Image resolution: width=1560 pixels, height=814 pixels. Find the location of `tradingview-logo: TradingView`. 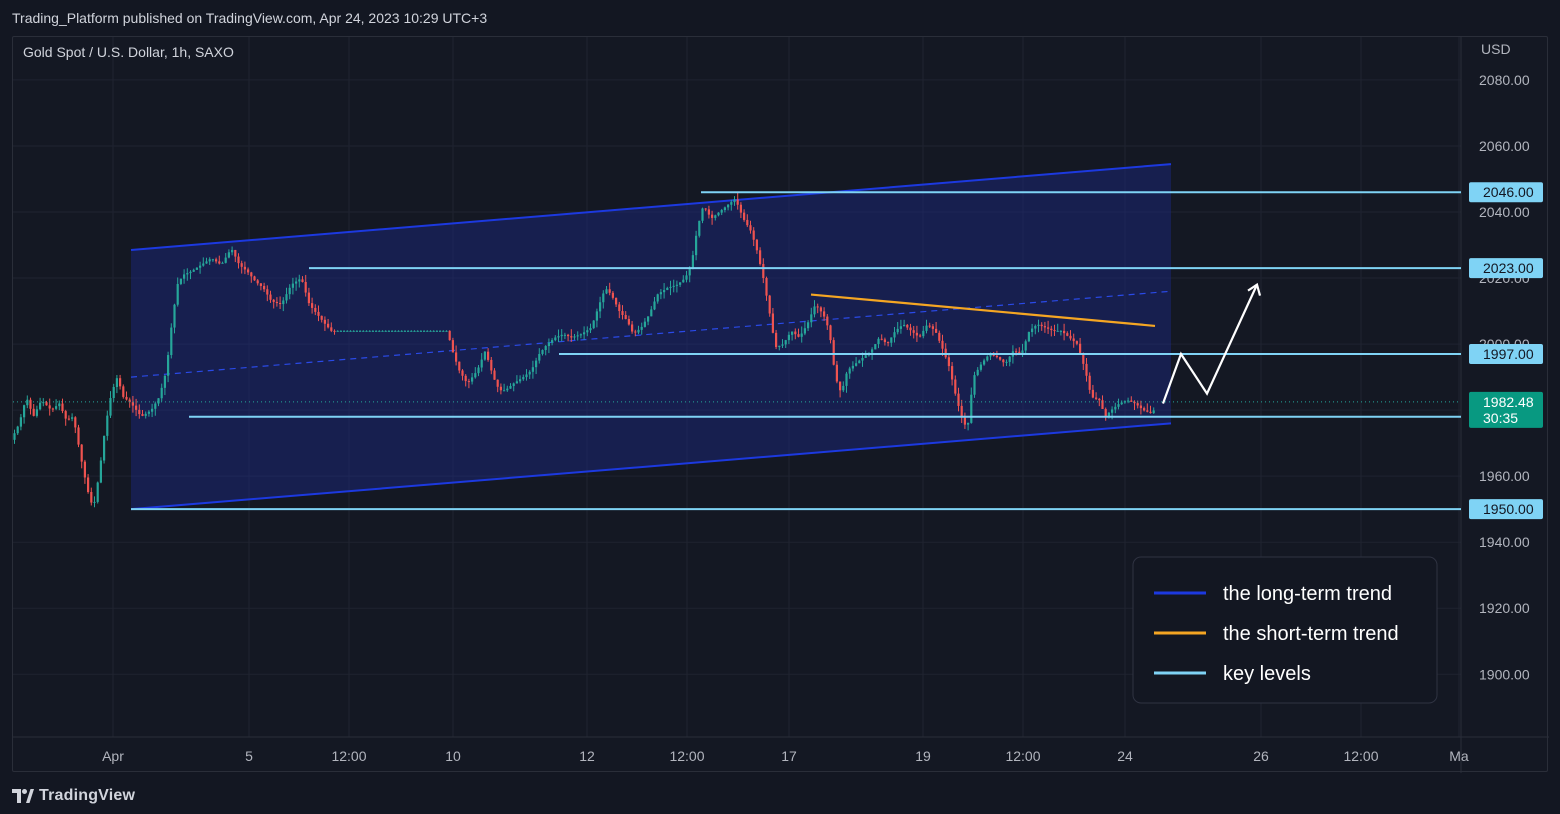

tradingview-logo: TradingView is located at coordinates (73, 796).